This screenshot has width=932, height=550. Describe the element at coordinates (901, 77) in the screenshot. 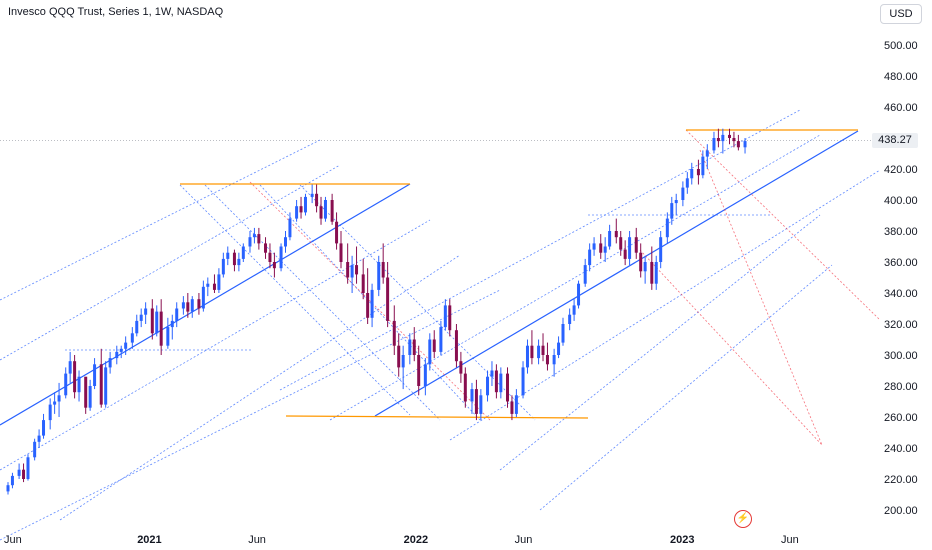

I see `y-tick-label: 480.00` at that location.